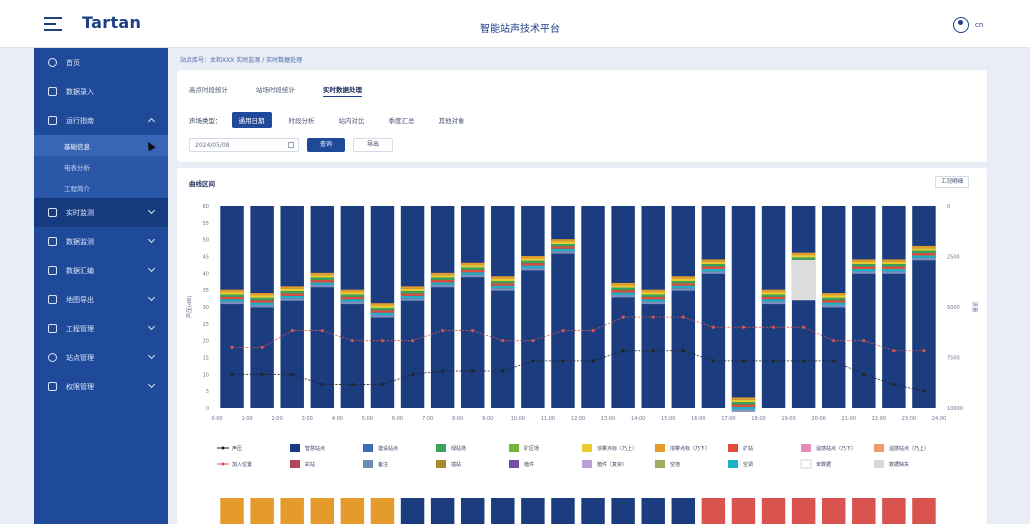 Image resolution: width=1030 pixels, height=524 pixels. Describe the element at coordinates (520, 29) in the screenshot. I see `platform-title: 智能站声技术平台` at that location.